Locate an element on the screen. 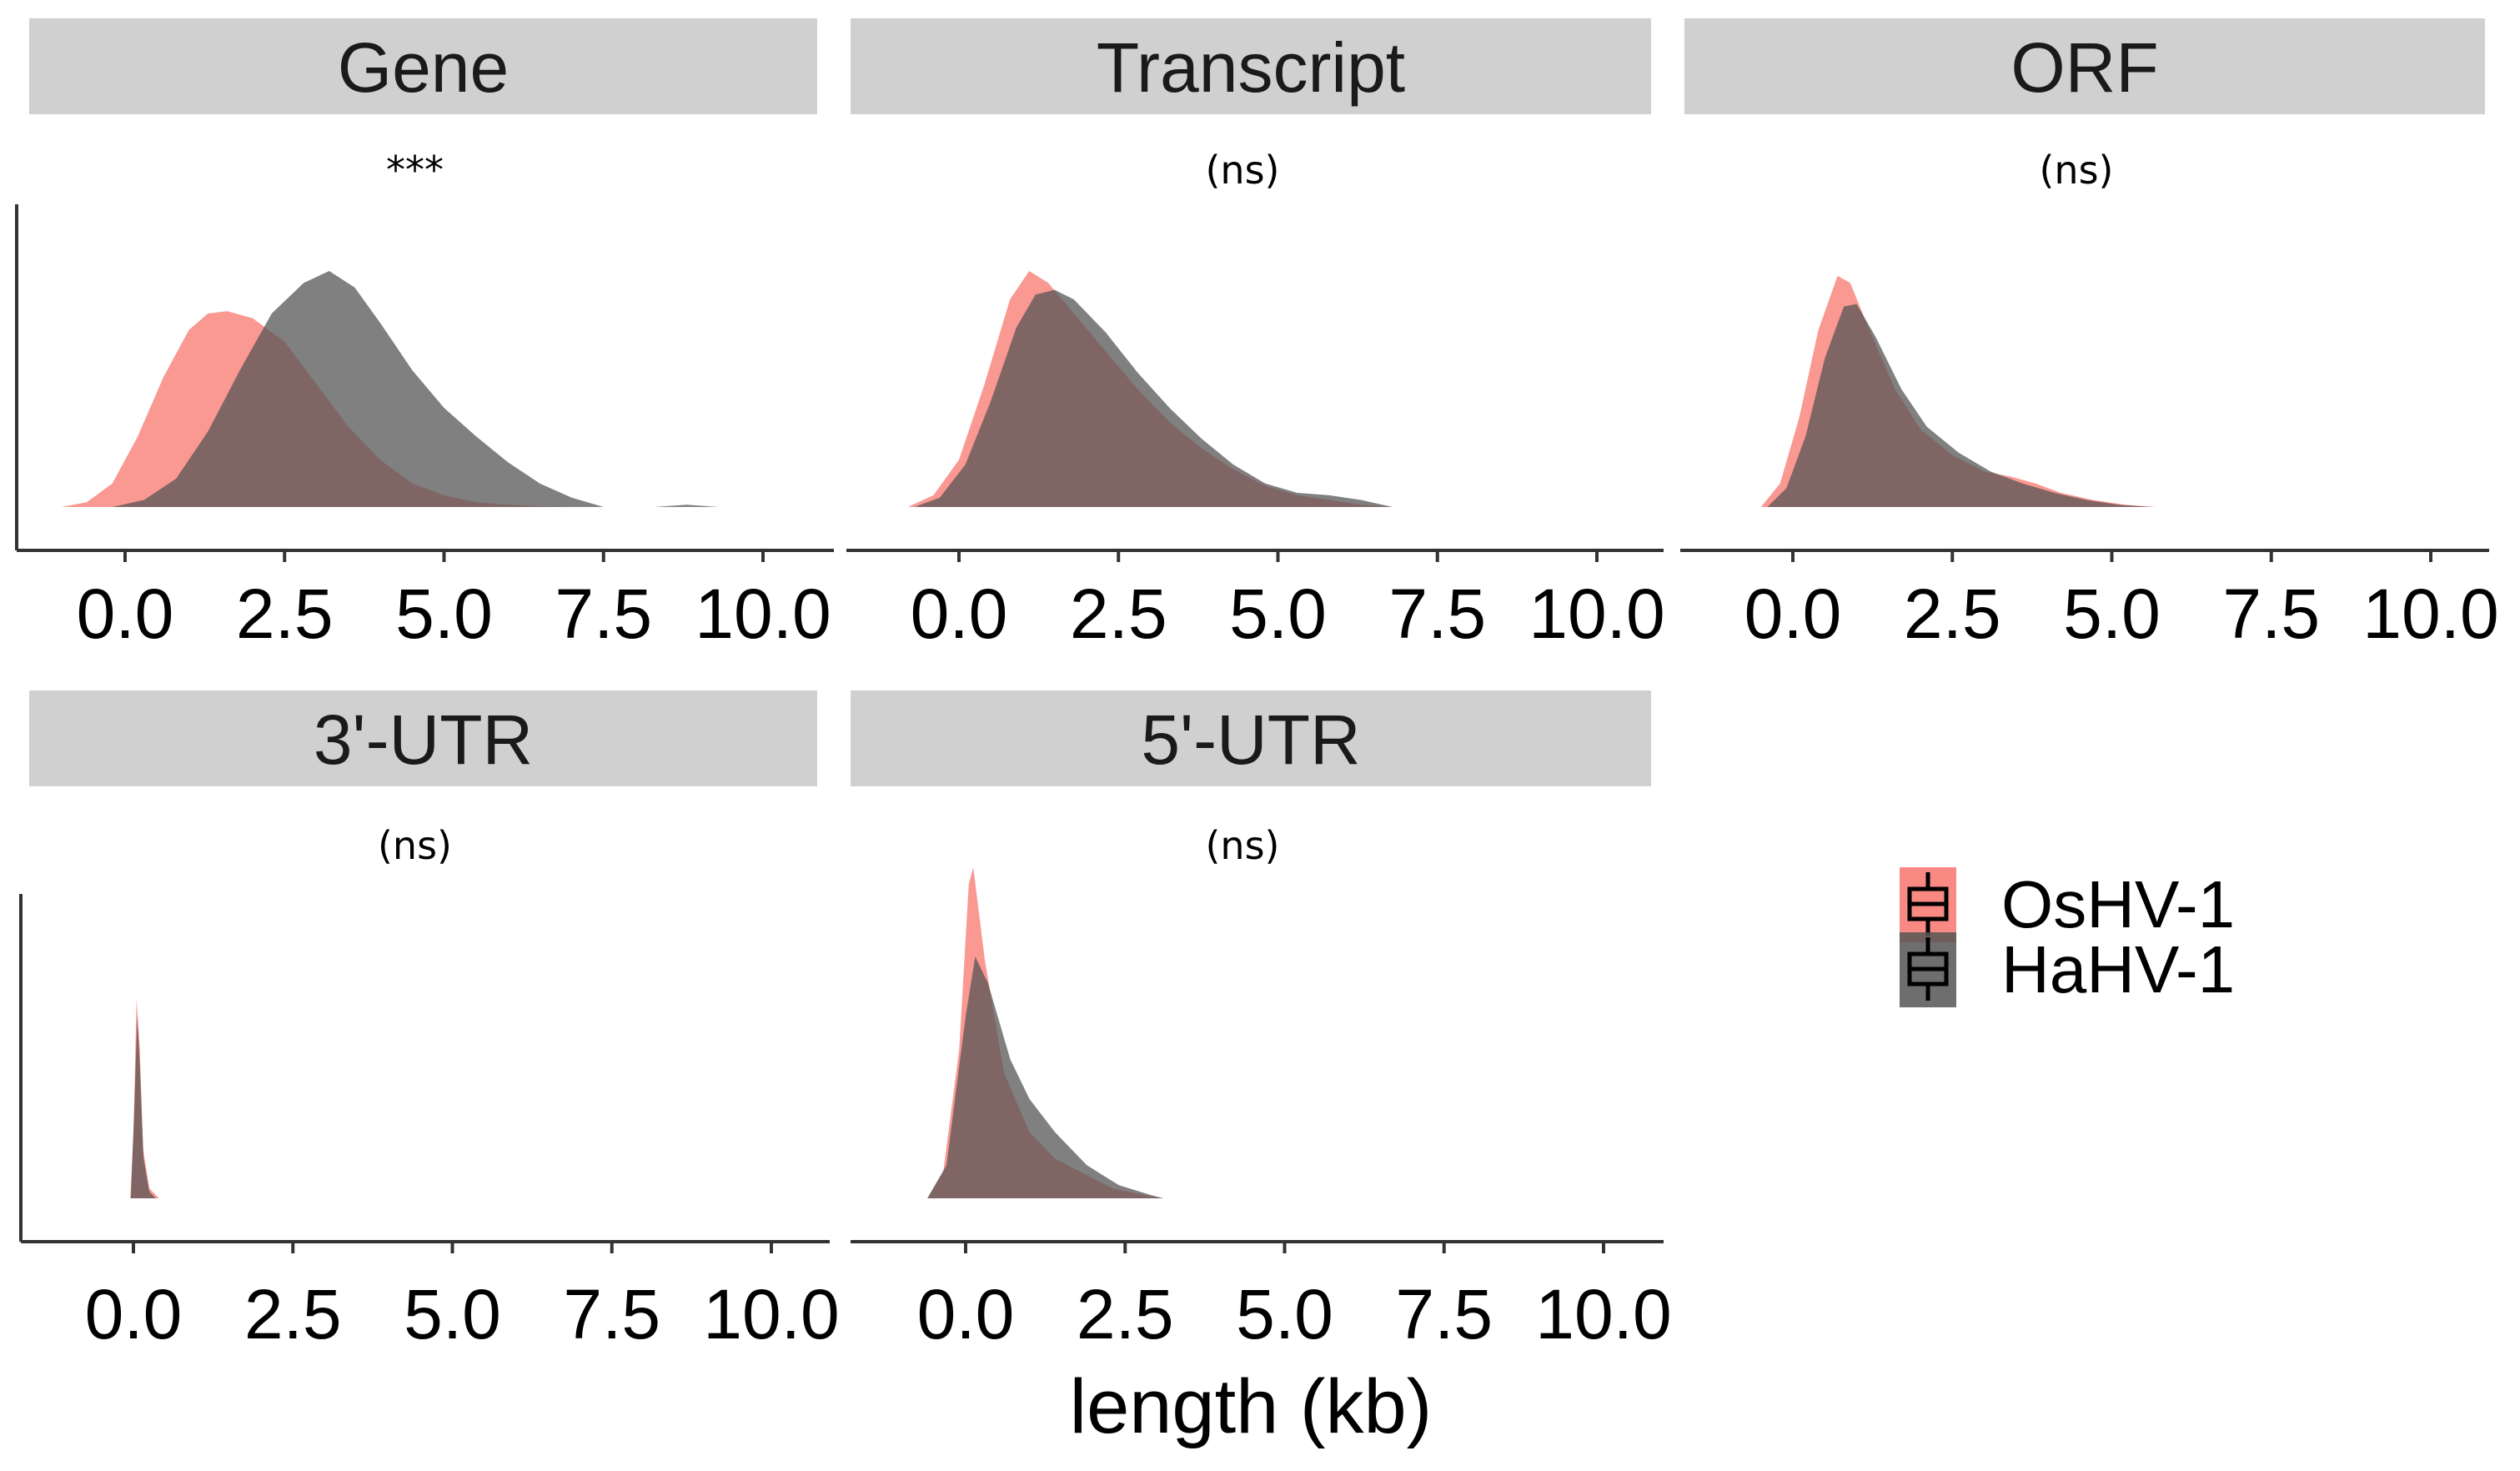  facet-panel-gene: Gene *** 0.0 2.5 5.0 7.5 10.0 is located at coordinates (424, 335).